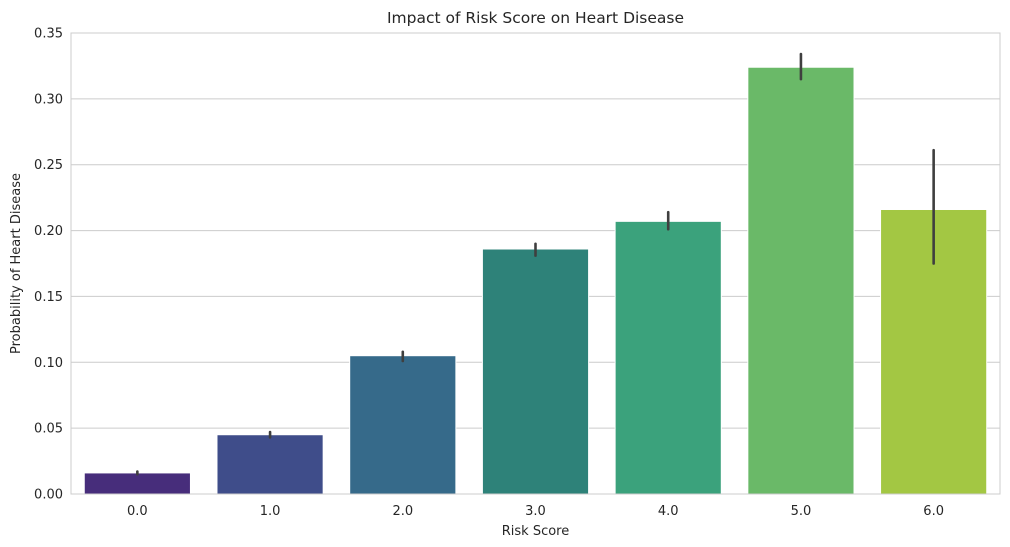 Image resolution: width=1010 pixels, height=547 pixels. What do you see at coordinates (403, 425) in the screenshot?
I see `bar-2.0` at bounding box center [403, 425].